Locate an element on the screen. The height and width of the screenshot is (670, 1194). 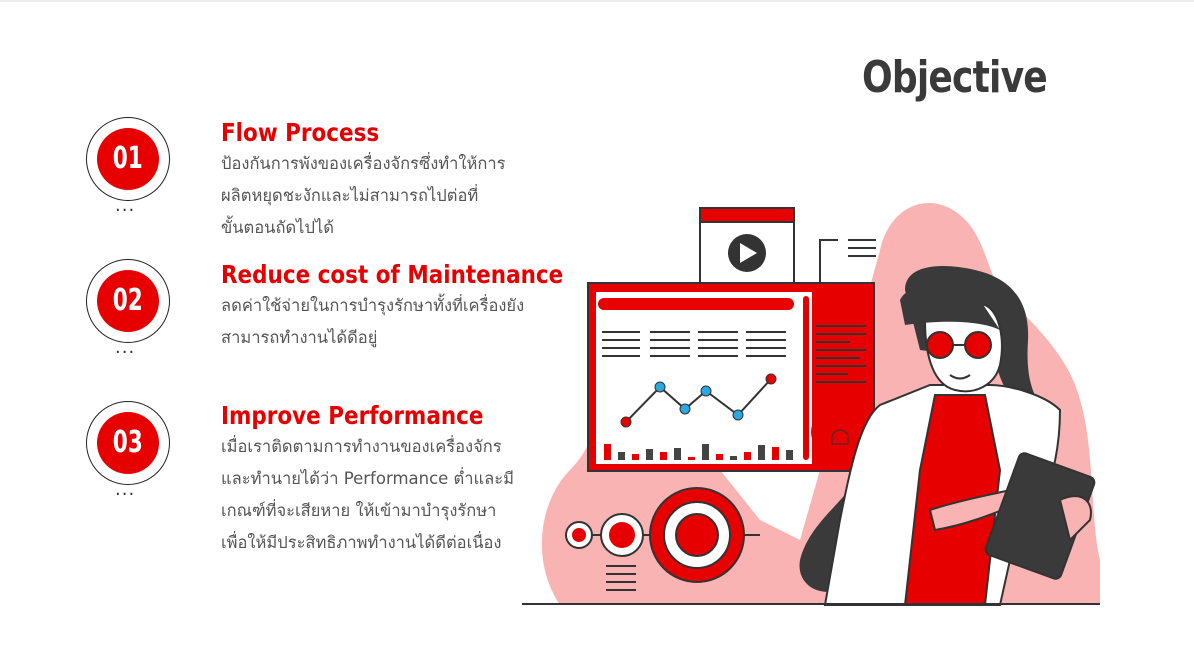
objective-1-title: Flow Process is located at coordinates (300, 132).